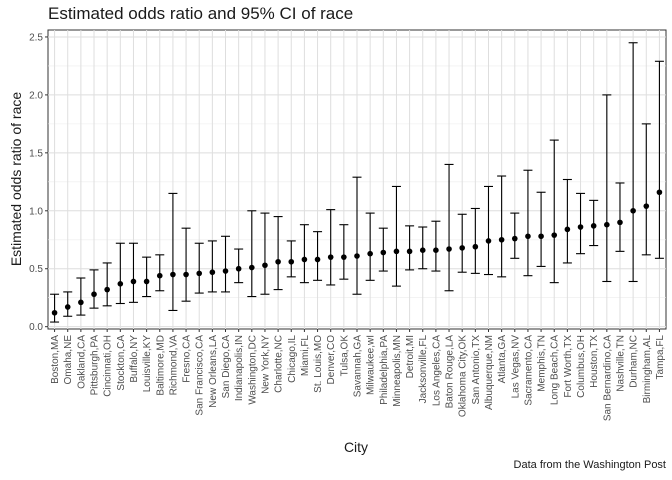  Describe the element at coordinates (36, 211) in the screenshot. I see `y-tick-label: 1.0` at that location.